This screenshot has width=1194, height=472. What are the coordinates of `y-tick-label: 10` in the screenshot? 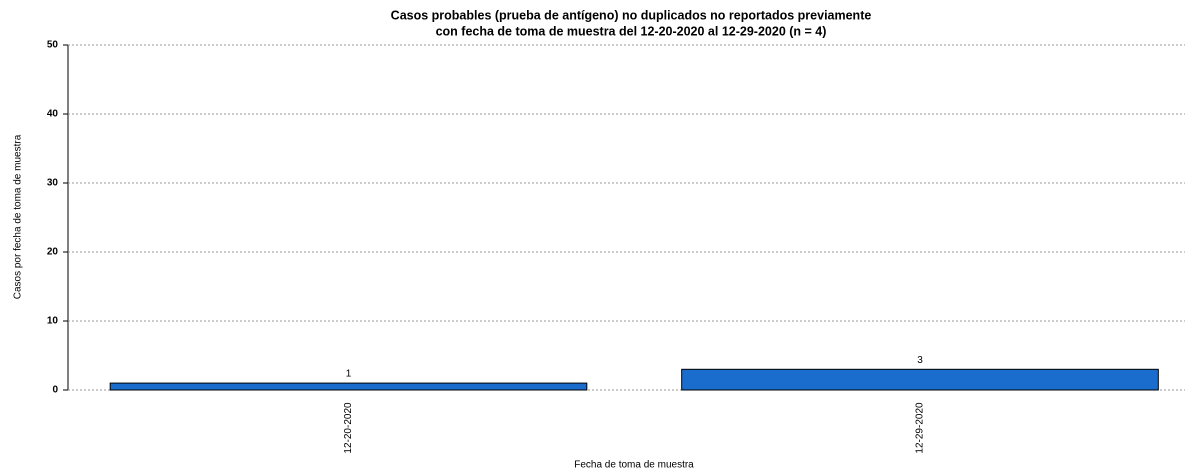 It's located at (53, 321).